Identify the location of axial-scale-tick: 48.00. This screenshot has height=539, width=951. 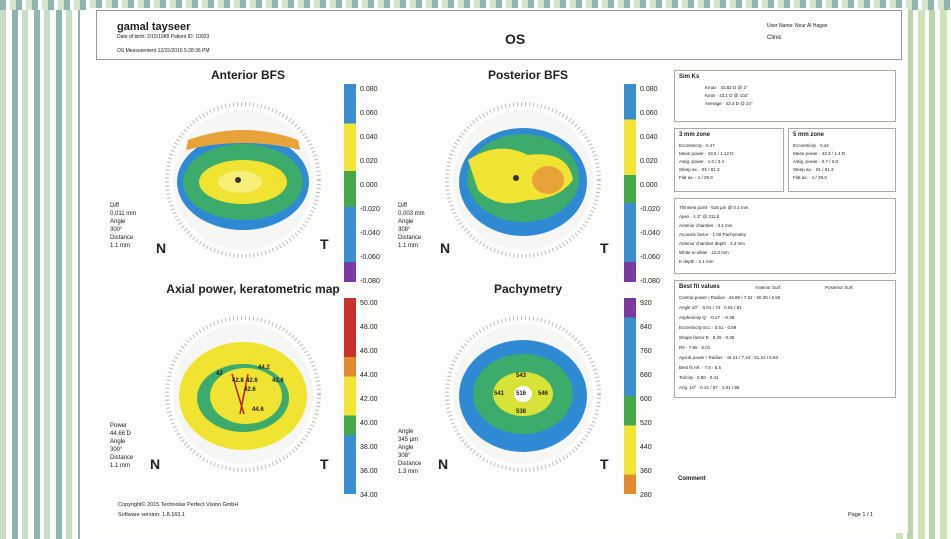
(369, 327).